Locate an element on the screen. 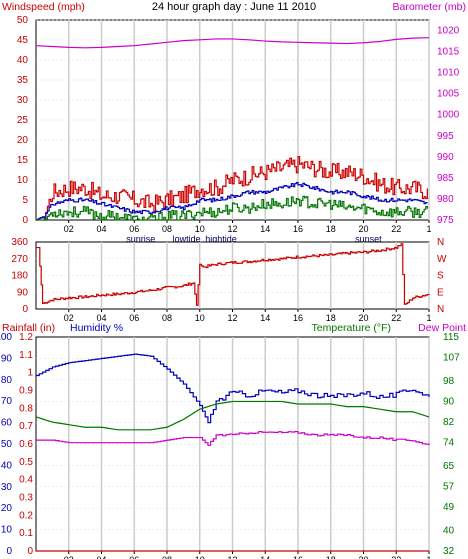 The image size is (468, 559). y-tick-label-rainfall: 0 is located at coordinates (30, 551).